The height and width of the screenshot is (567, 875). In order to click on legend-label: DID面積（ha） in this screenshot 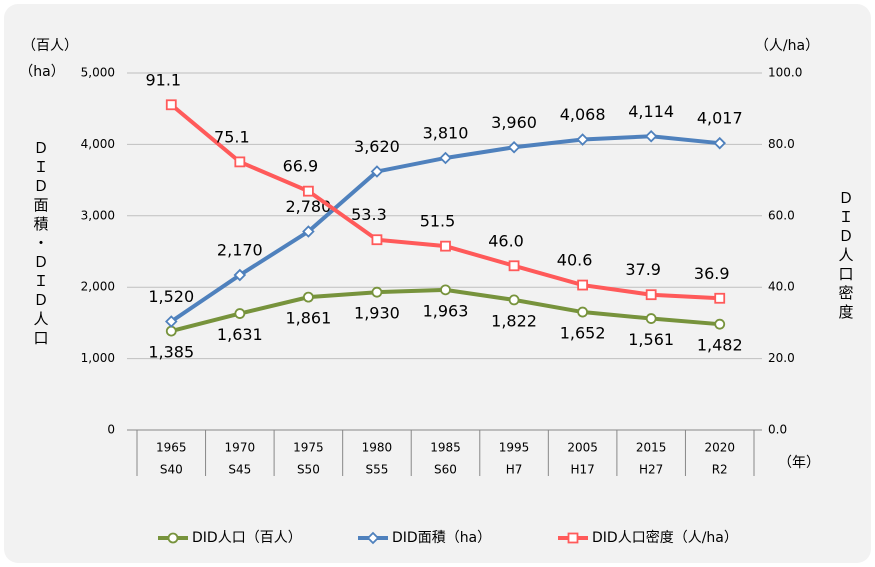, I will do `click(441, 538)`.